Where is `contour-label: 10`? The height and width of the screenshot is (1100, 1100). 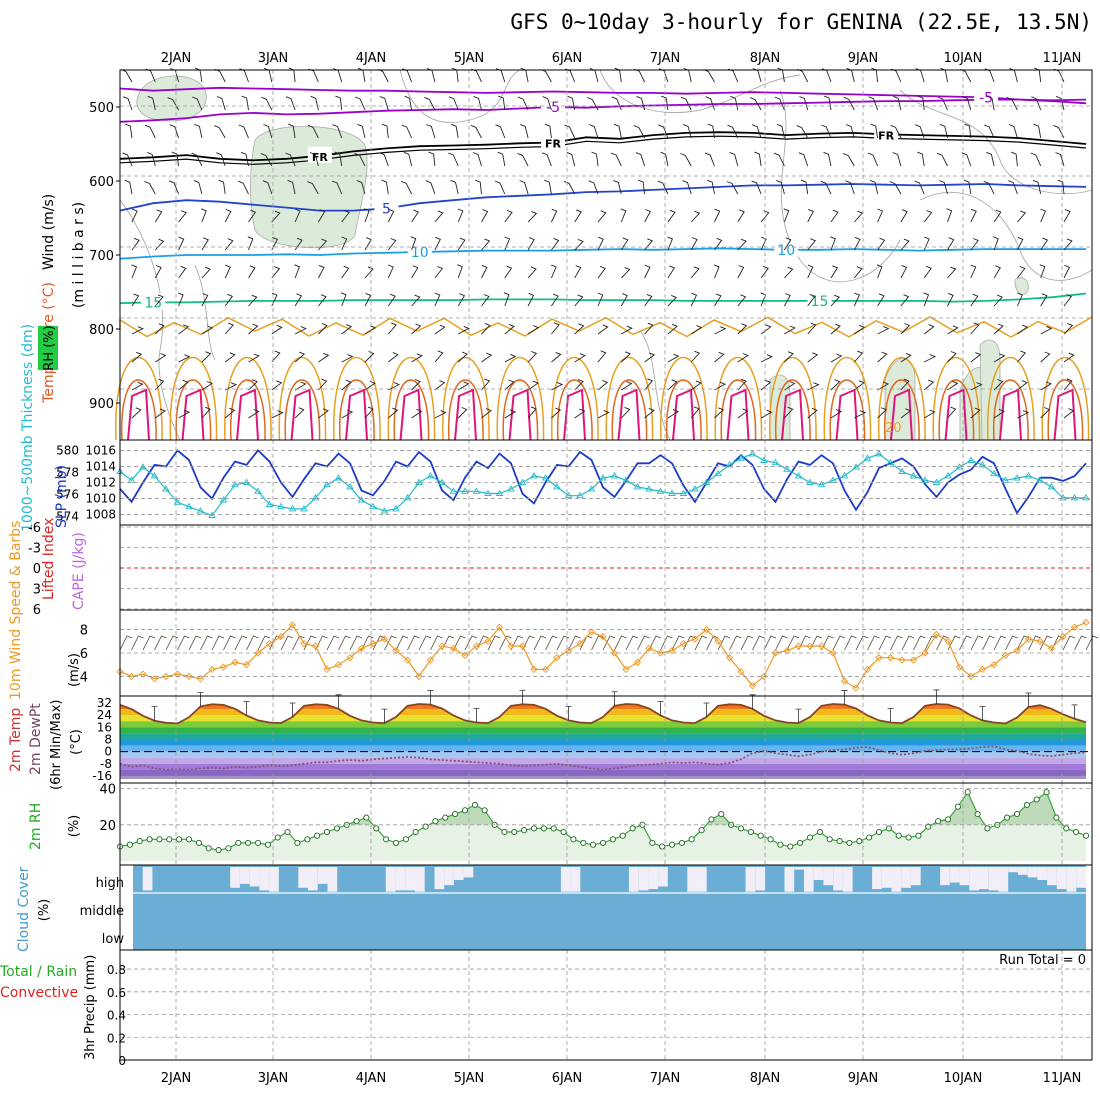 contour-label: 10 is located at coordinates (786, 251).